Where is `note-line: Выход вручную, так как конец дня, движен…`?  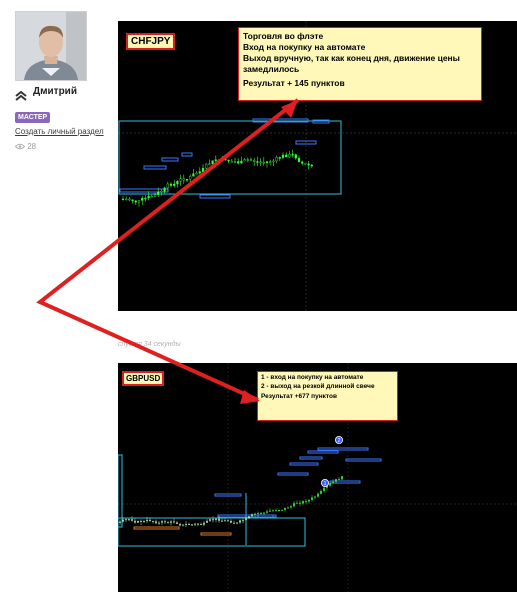 note-line: Выход вручную, так как конец дня, движен… is located at coordinates (351, 63).